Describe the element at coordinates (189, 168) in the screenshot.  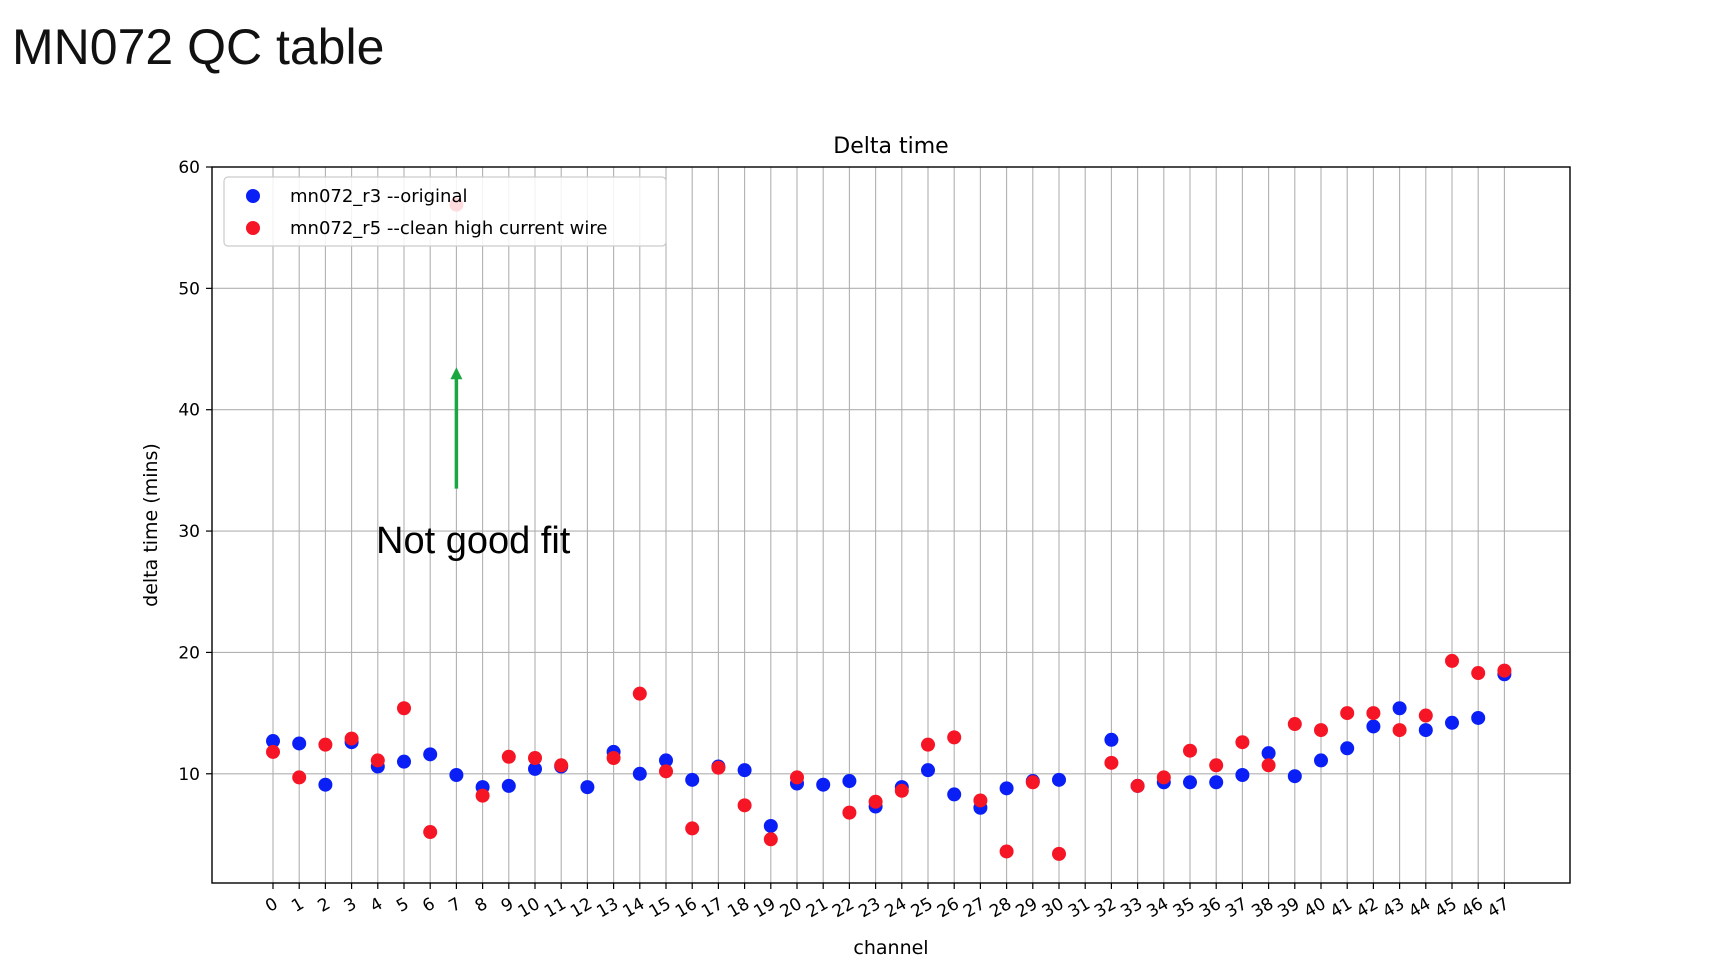
I see `y-tick-label: 60` at that location.